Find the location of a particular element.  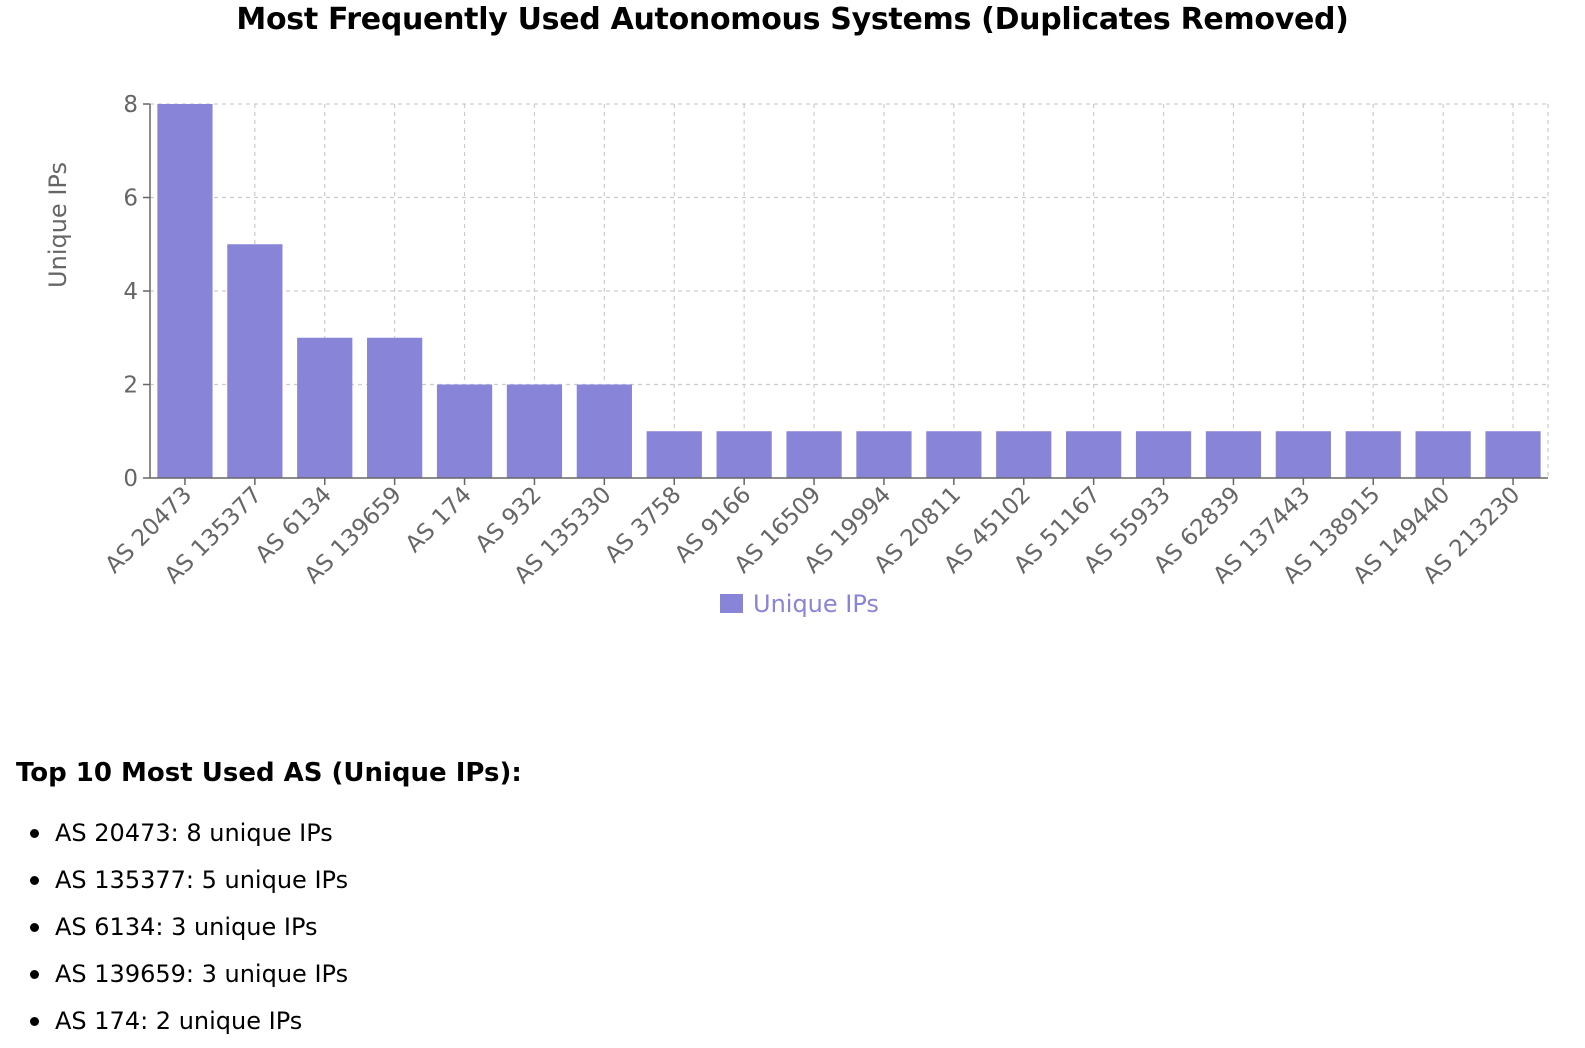

legend-swatch is located at coordinates (731, 603).